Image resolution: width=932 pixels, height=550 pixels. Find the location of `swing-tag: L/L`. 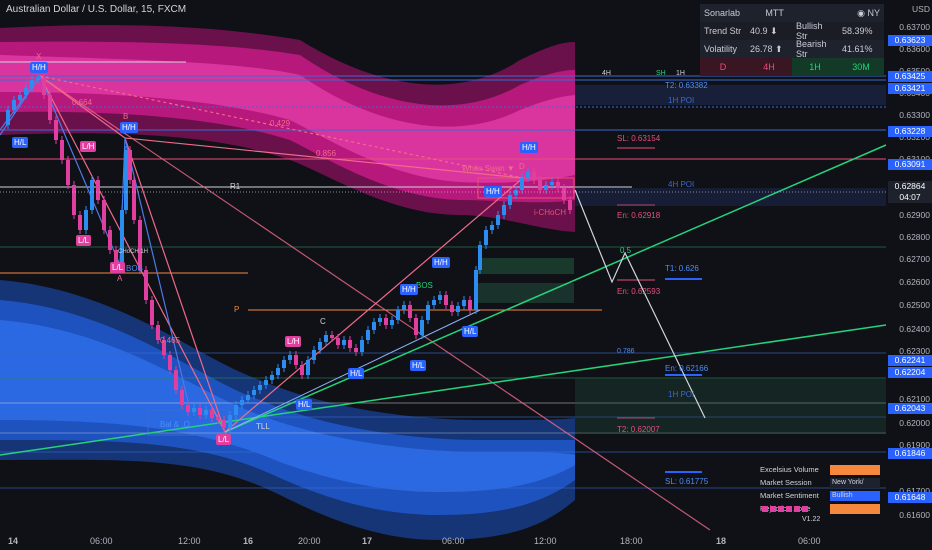

swing-tag: L/L is located at coordinates (84, 240).